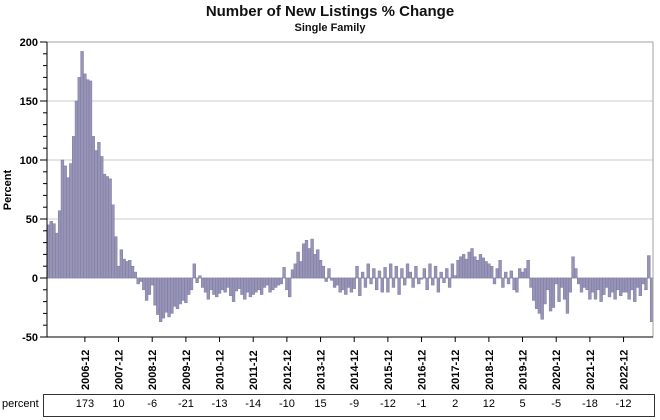  Describe the element at coordinates (320, 404) in the screenshot. I see `table-value: 15` at that location.